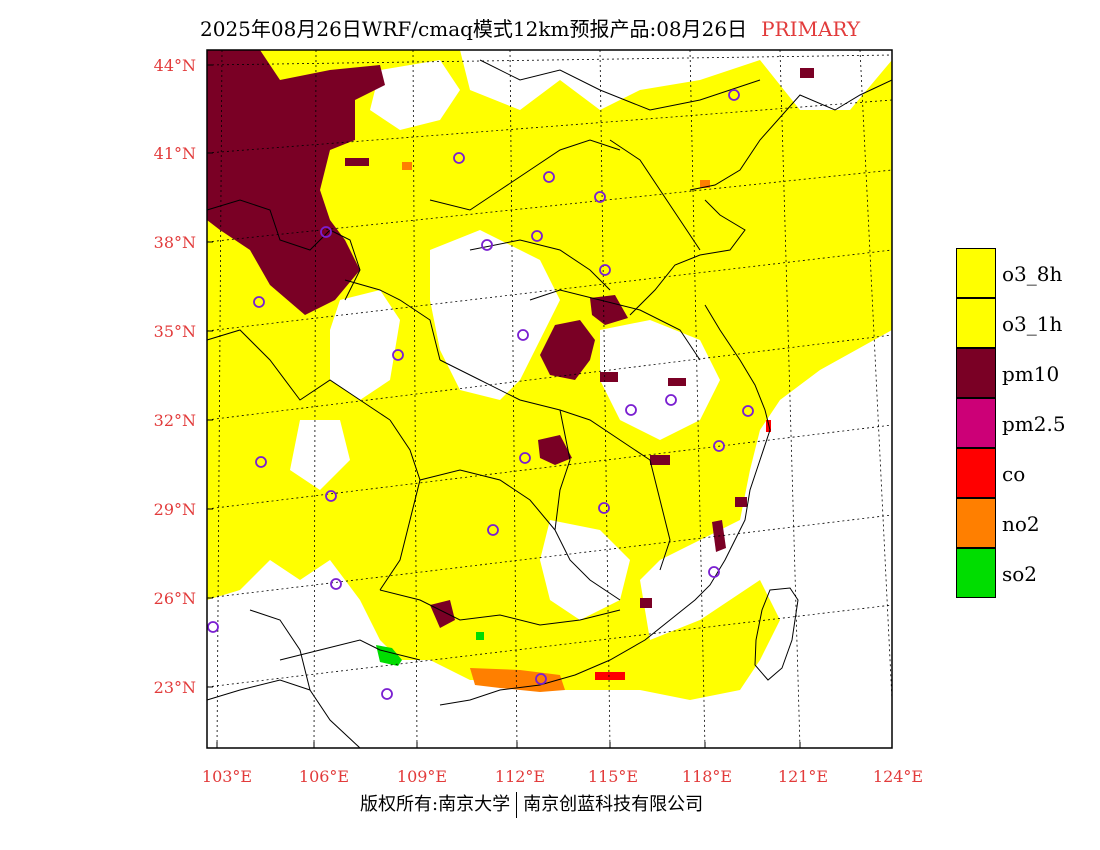 The height and width of the screenshot is (850, 1100). What do you see at coordinates (1021, 524) in the screenshot?
I see `legend-label: no2` at bounding box center [1021, 524].